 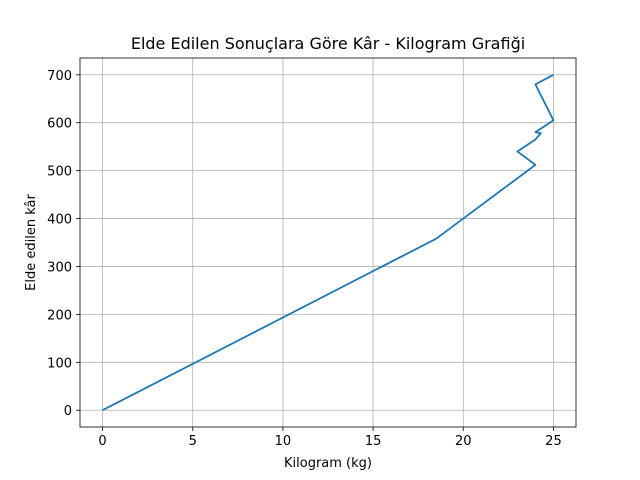 I want to click on y-tick-label: 200, so click(x=59, y=315).